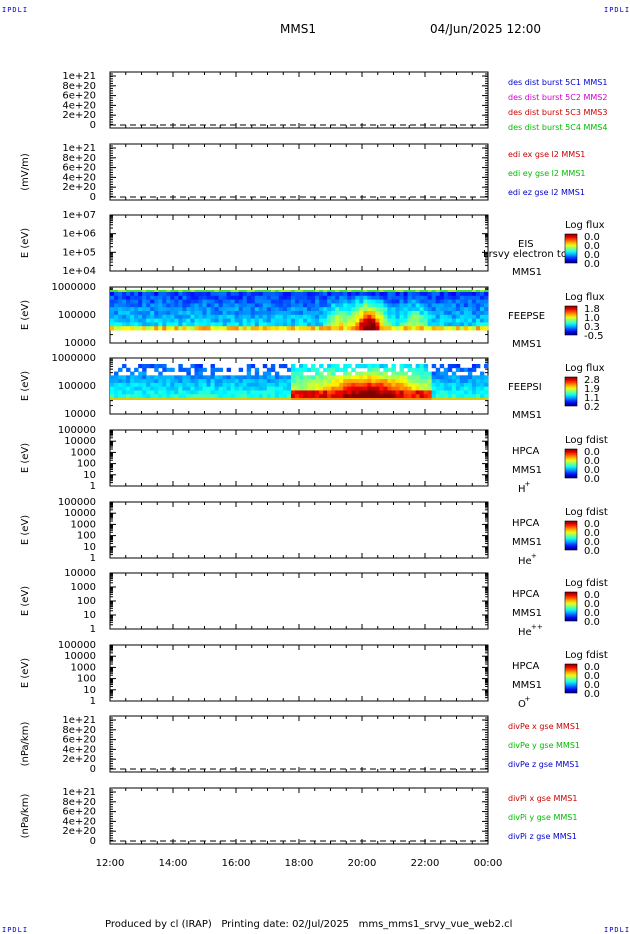  I want to click on species-label: O, so click(522, 704).